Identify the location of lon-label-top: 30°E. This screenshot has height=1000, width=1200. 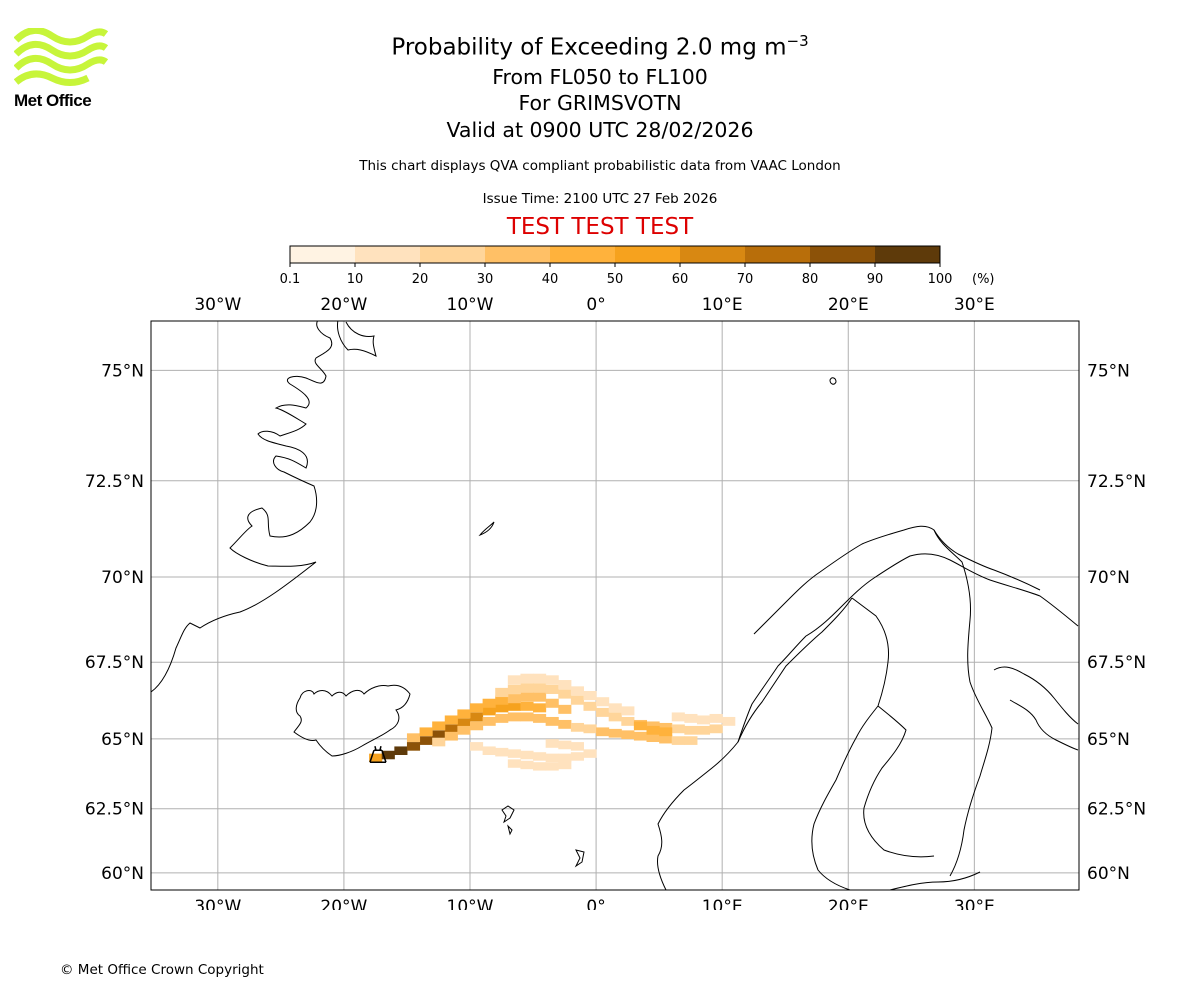
(974, 305).